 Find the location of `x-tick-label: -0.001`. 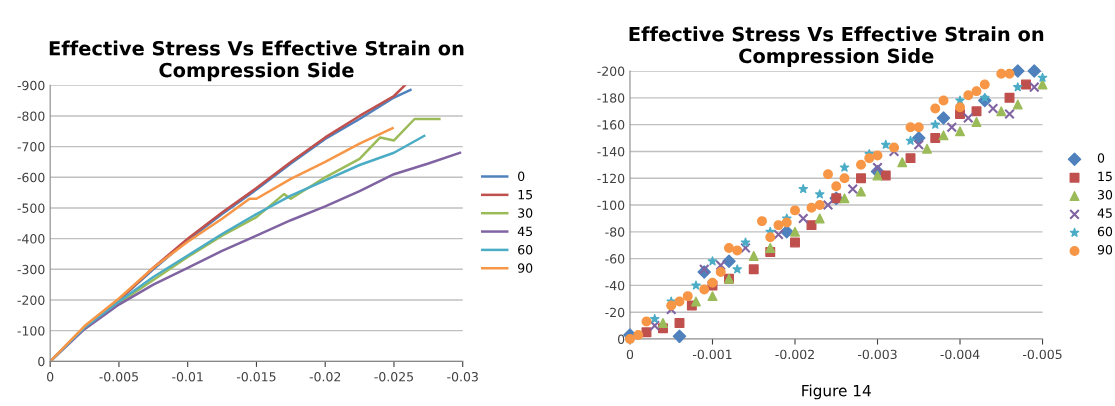

x-tick-label: -0.001 is located at coordinates (712, 354).